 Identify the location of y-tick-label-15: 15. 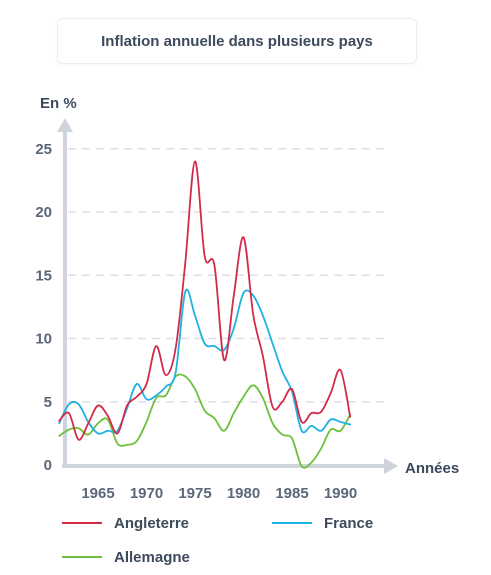
(43, 275).